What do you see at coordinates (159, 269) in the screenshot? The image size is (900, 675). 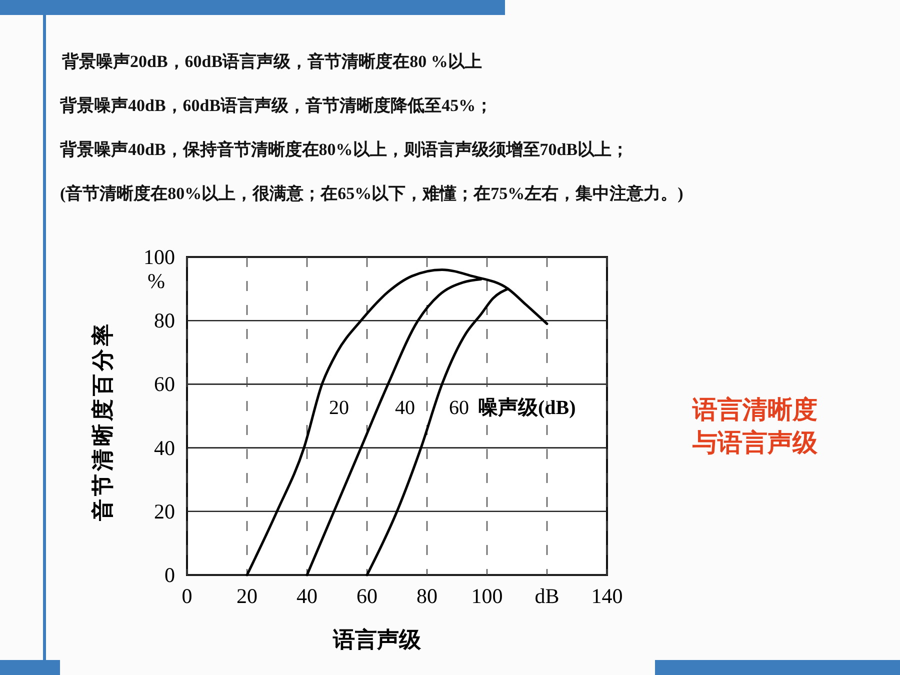 I see `y-tick-label: 100 %` at bounding box center [159, 269].